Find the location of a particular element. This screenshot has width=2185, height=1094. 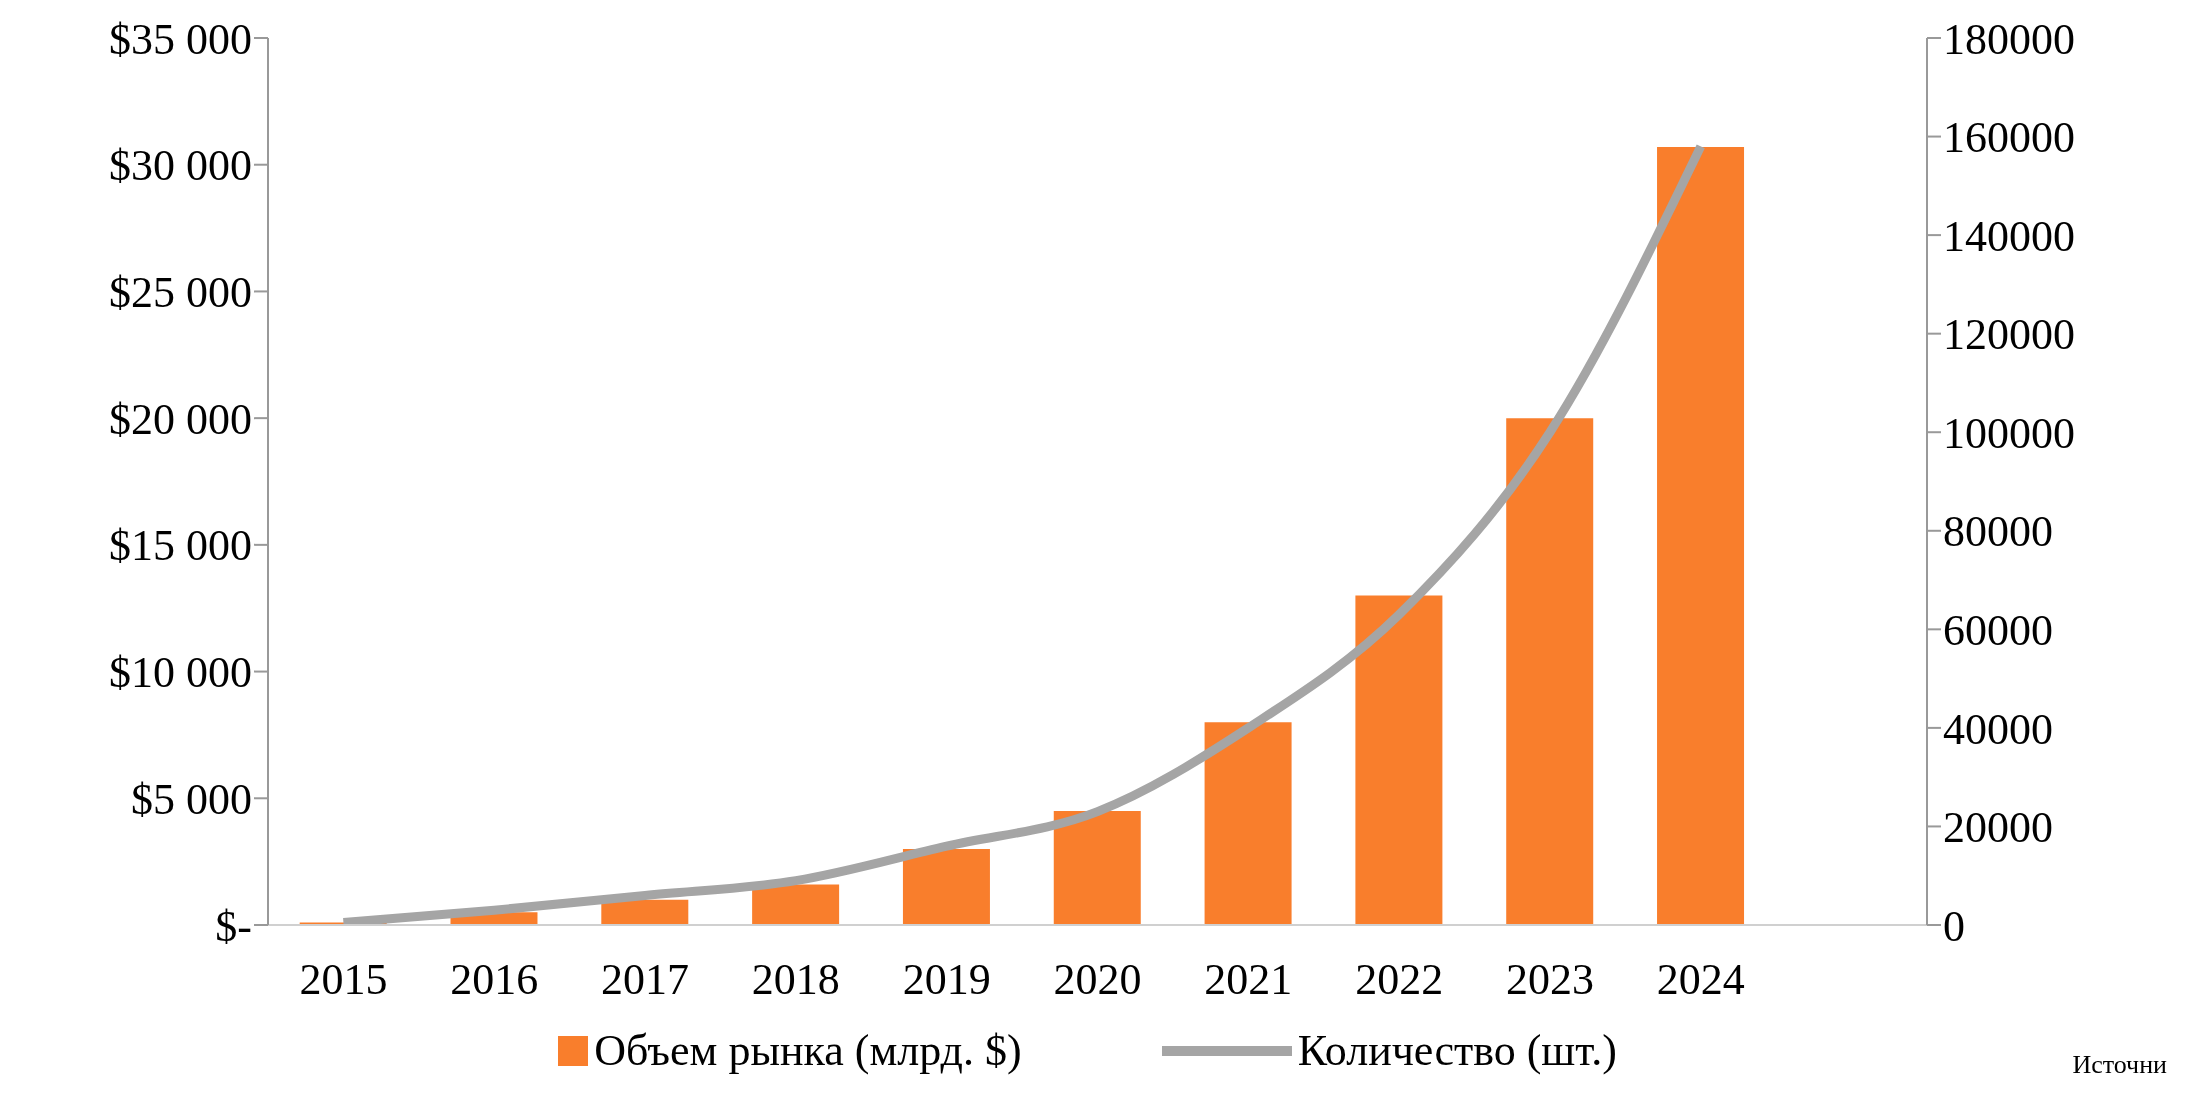

y-tick-label: $20 000 is located at coordinates (180, 419).